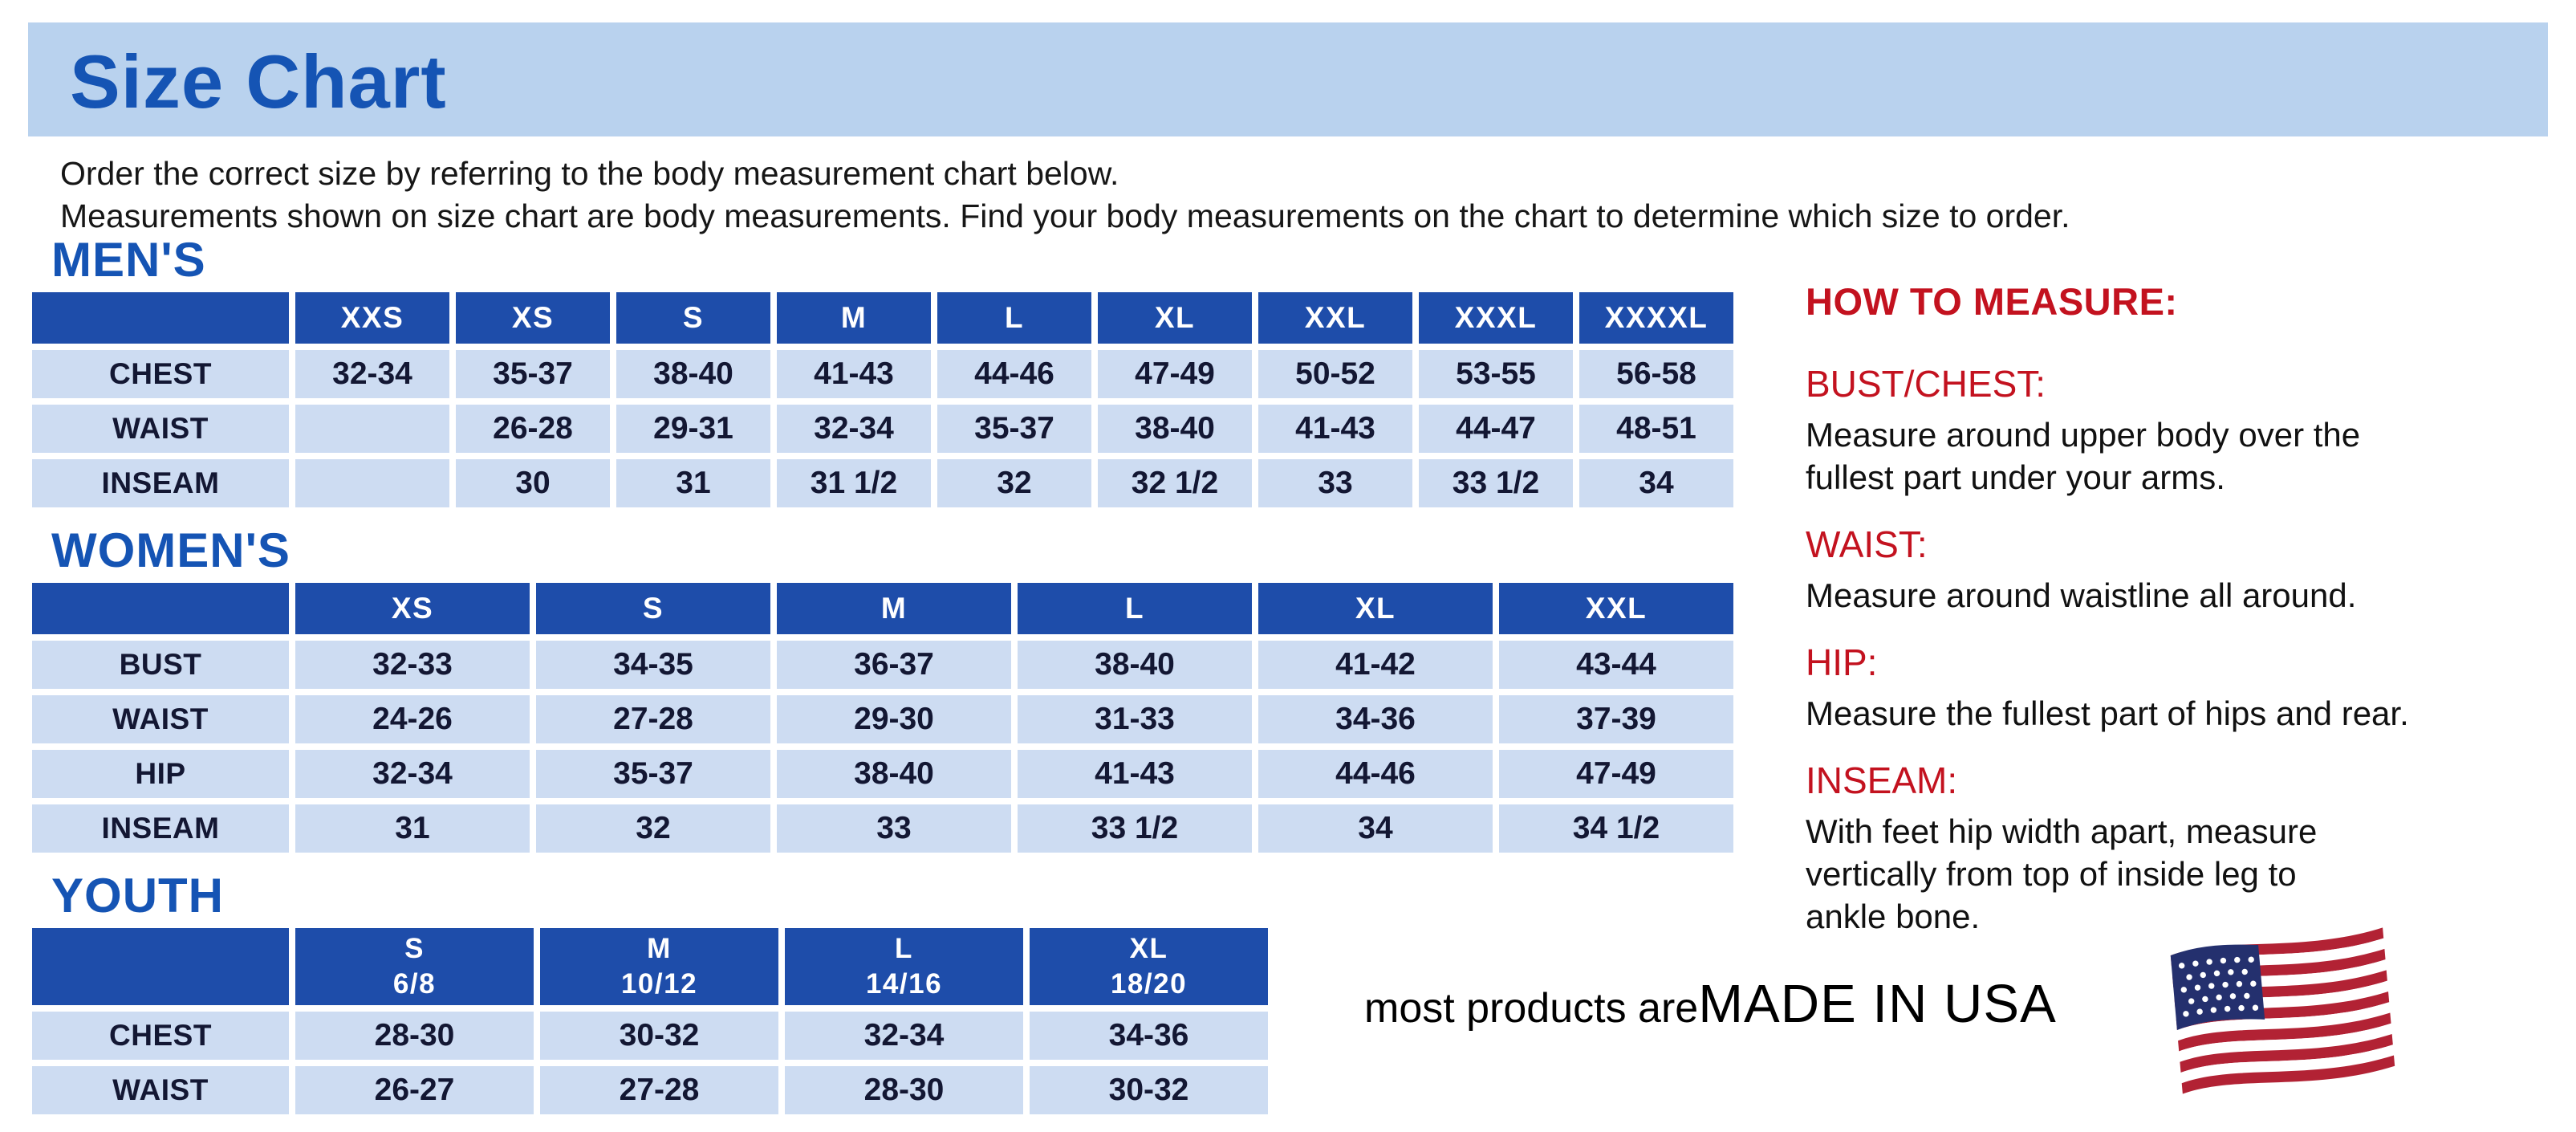 This screenshot has height=1132, width=2576. I want to click on measurement-cell: 50-52, so click(1335, 374).